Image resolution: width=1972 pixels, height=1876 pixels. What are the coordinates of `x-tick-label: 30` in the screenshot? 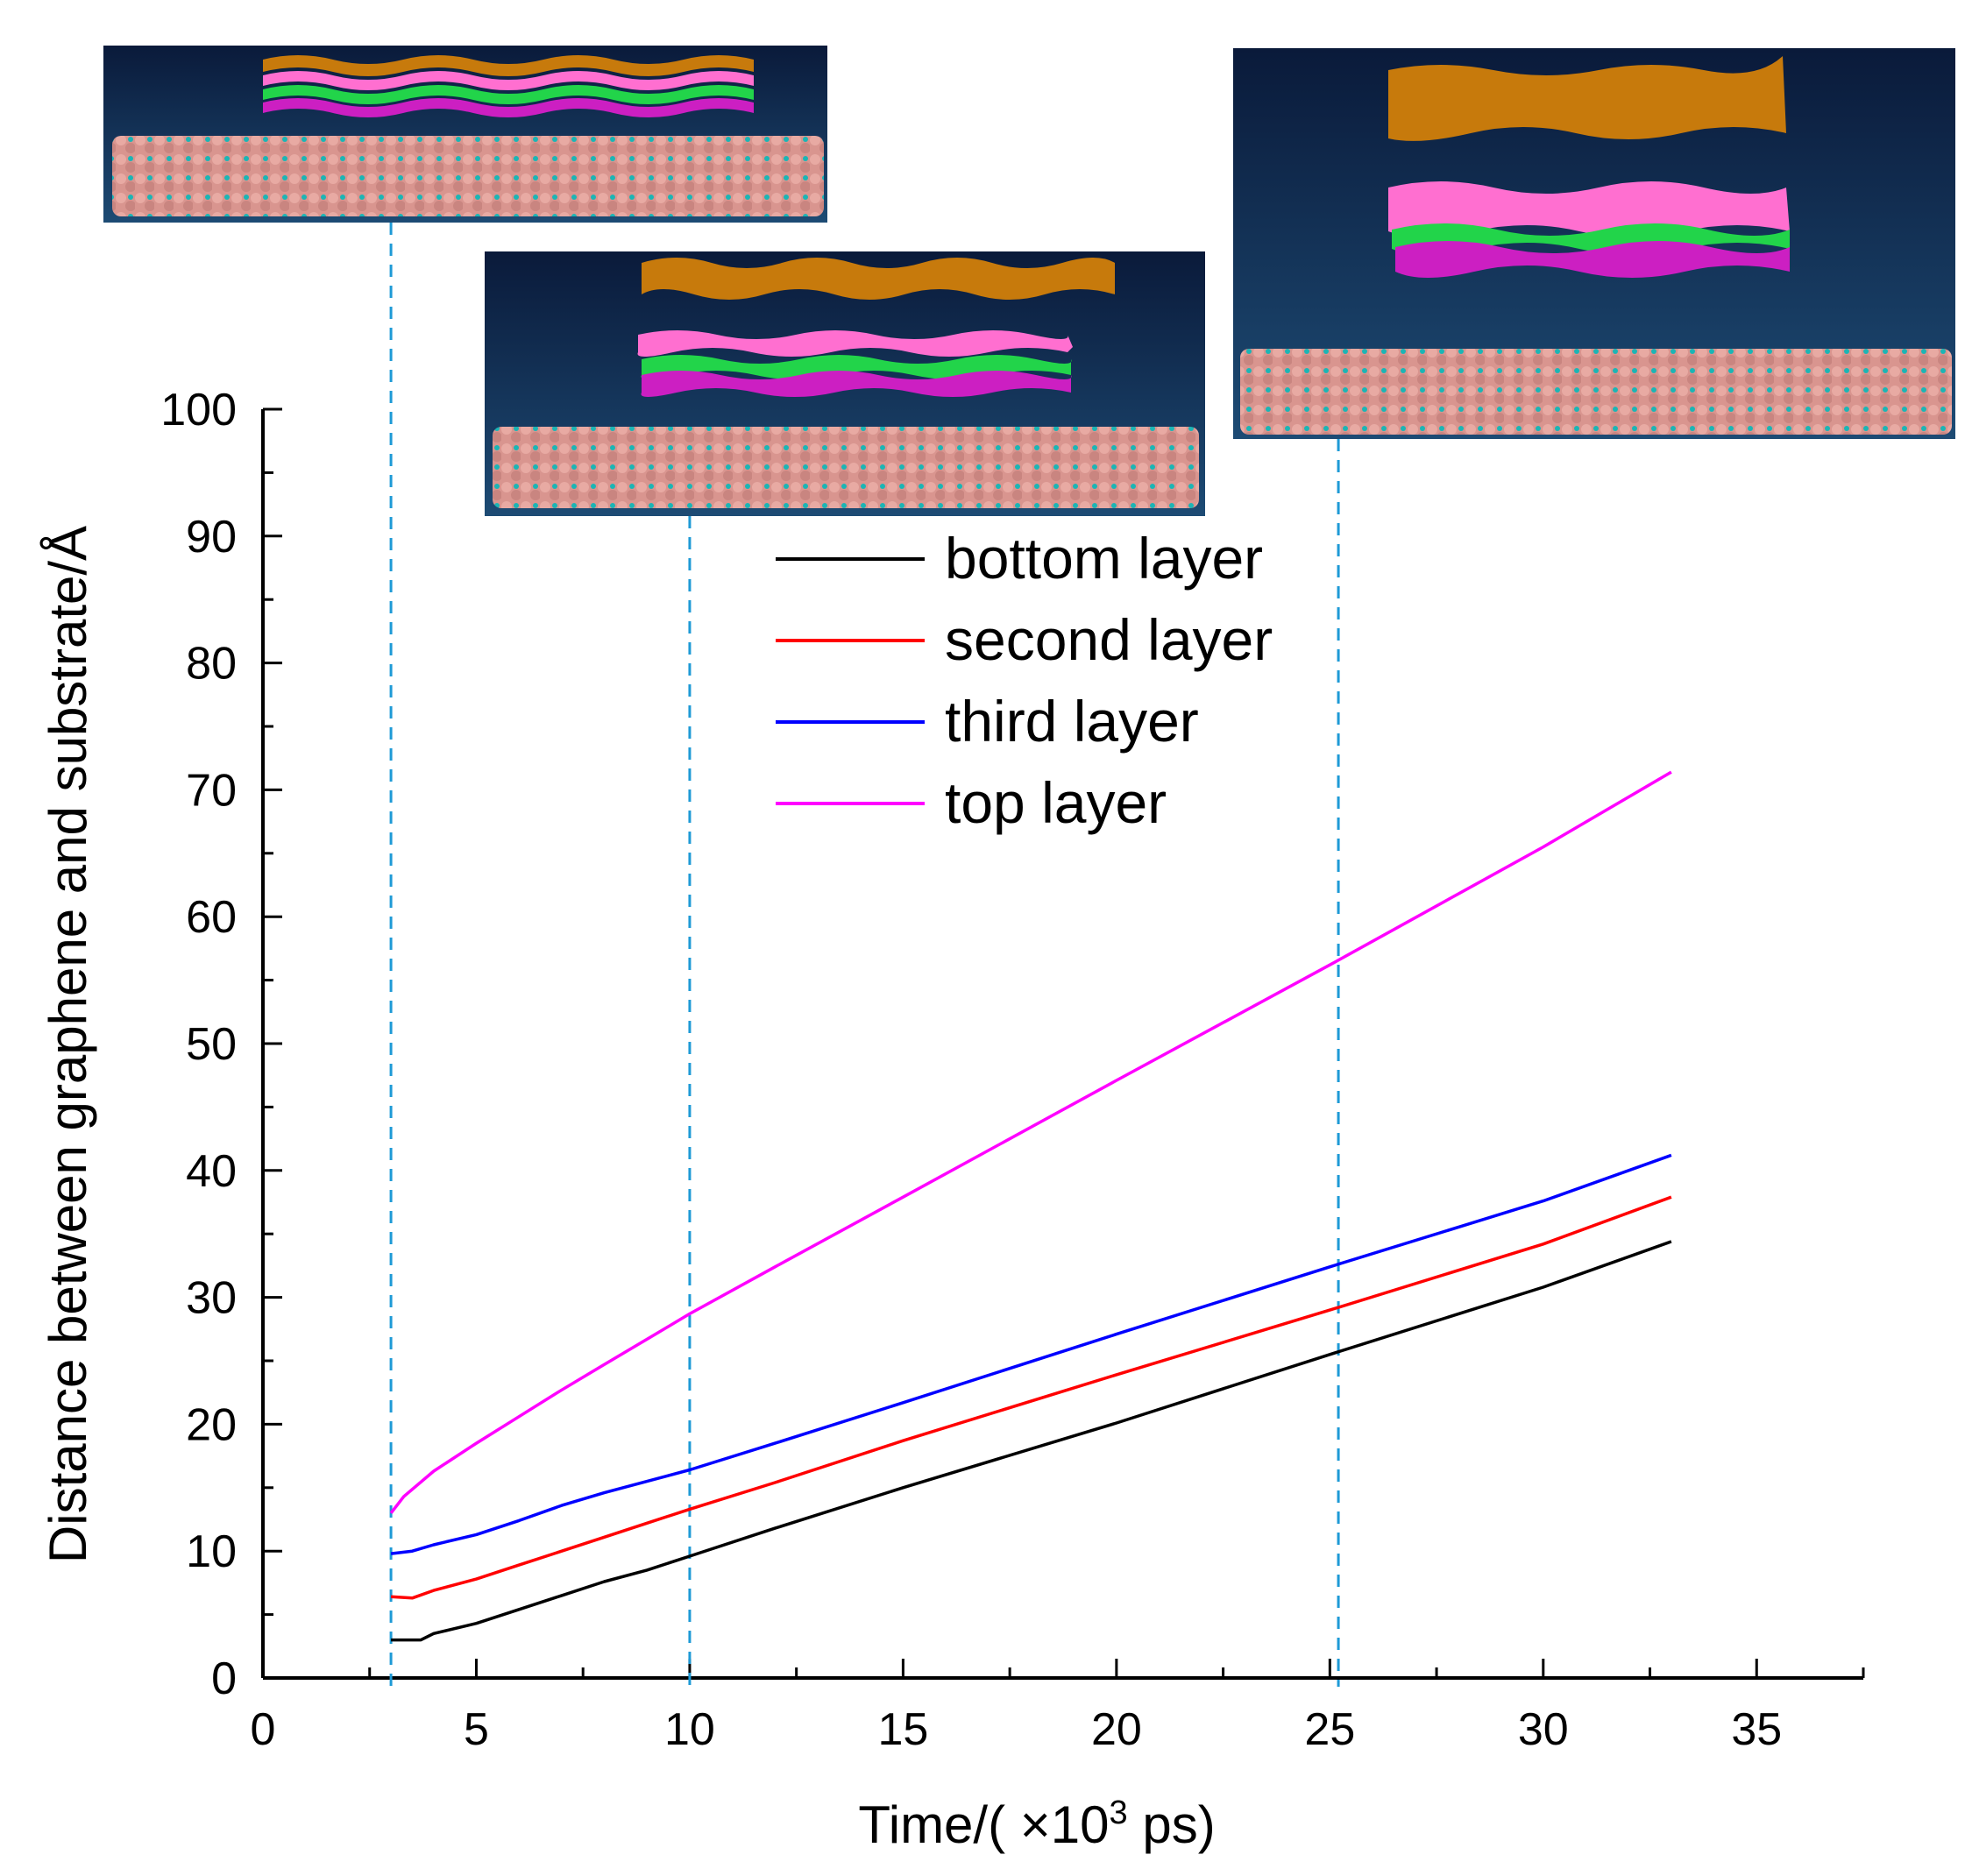 It's located at (1543, 1729).